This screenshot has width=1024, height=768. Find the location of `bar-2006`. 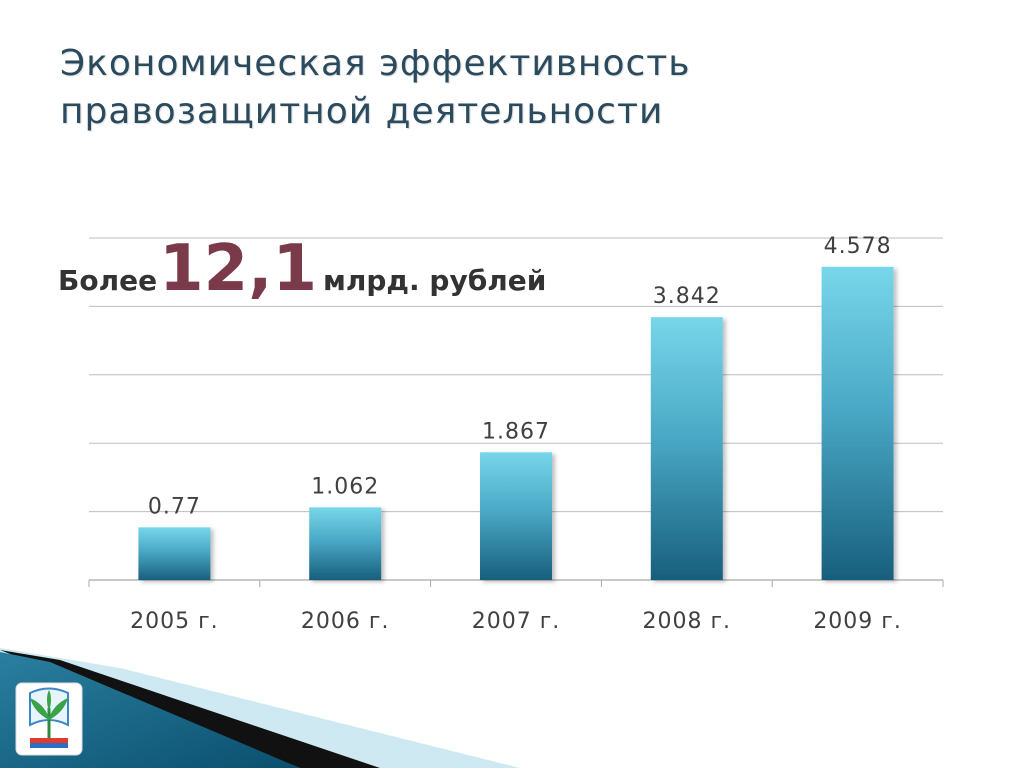

bar-2006 is located at coordinates (345, 543).